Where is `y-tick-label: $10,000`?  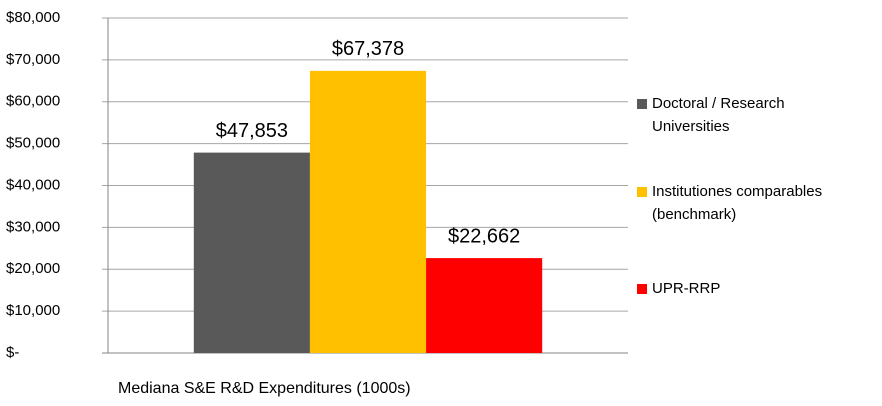
y-tick-label: $10,000 is located at coordinates (33, 310).